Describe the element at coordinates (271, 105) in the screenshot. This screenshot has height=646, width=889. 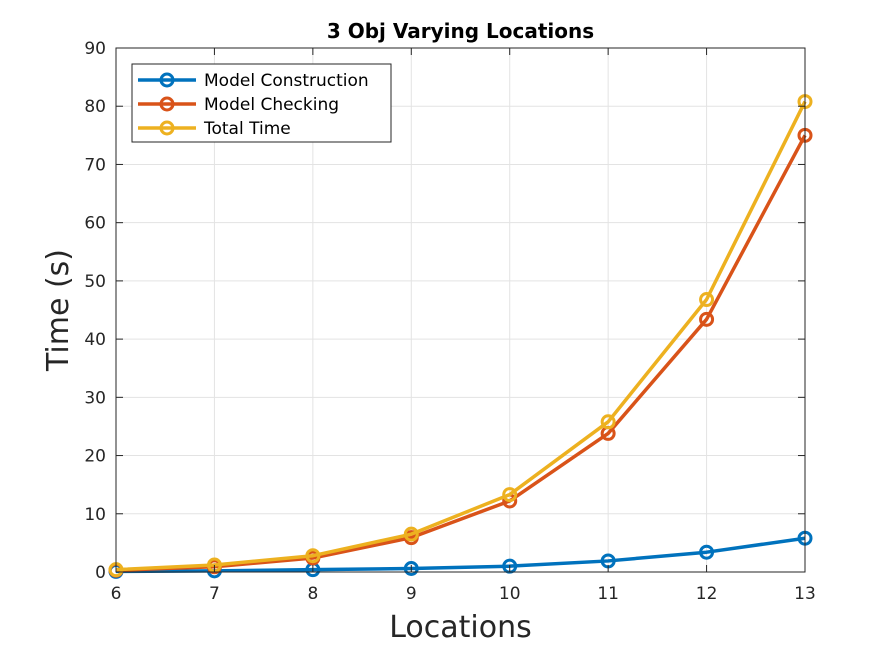
I see `legend-label: Model Checking` at that location.